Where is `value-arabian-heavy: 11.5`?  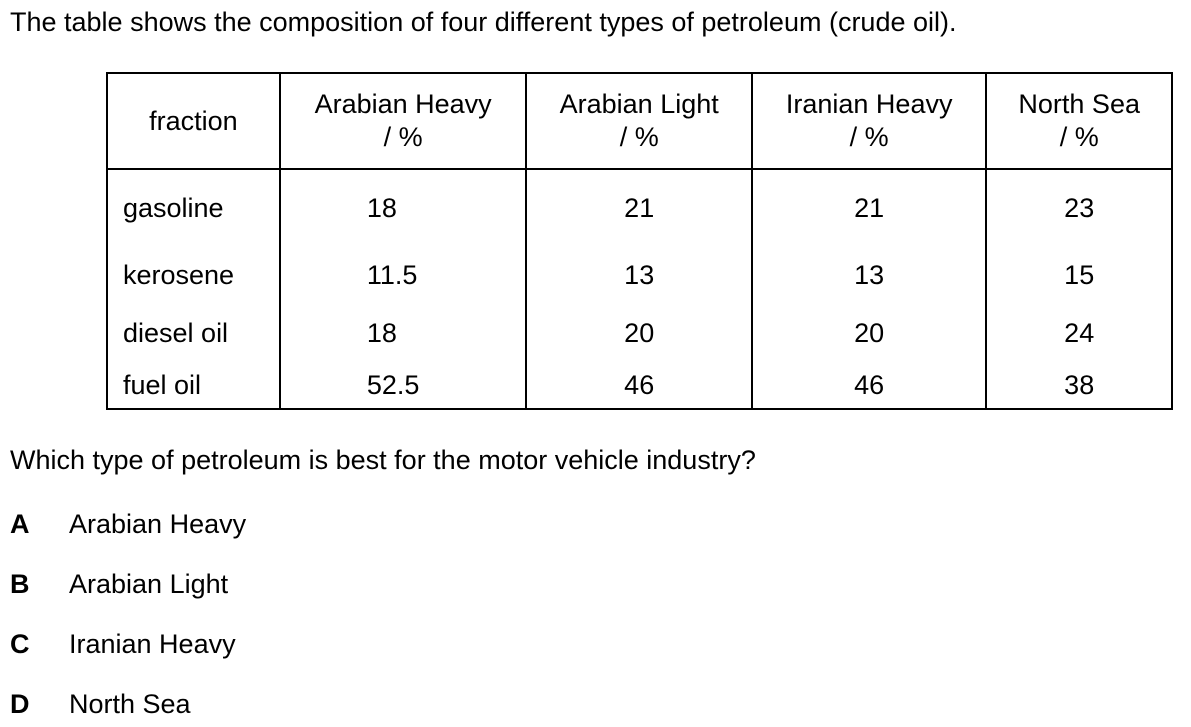 value-arabian-heavy: 11.5 is located at coordinates (403, 275).